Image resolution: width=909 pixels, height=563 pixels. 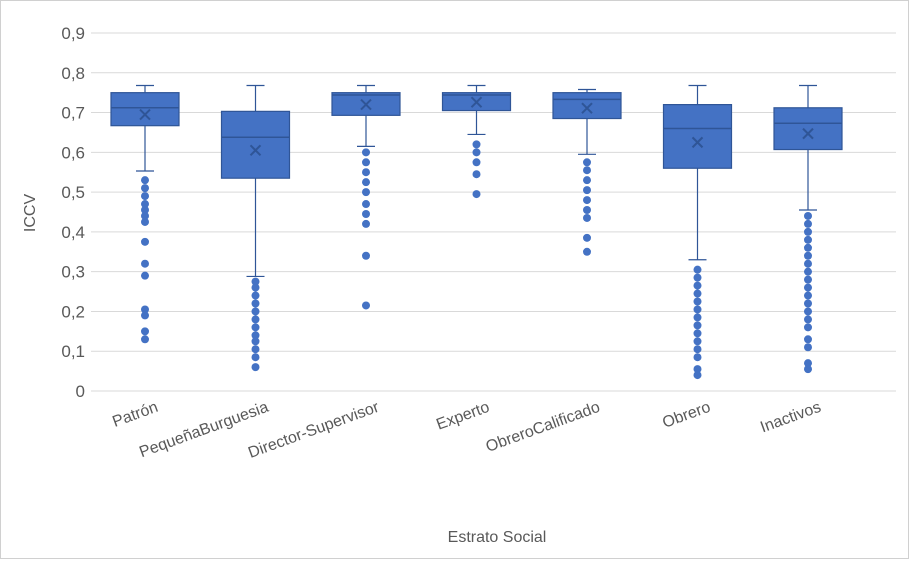 I want to click on y-tick-label: 0,7, so click(x=73, y=113).